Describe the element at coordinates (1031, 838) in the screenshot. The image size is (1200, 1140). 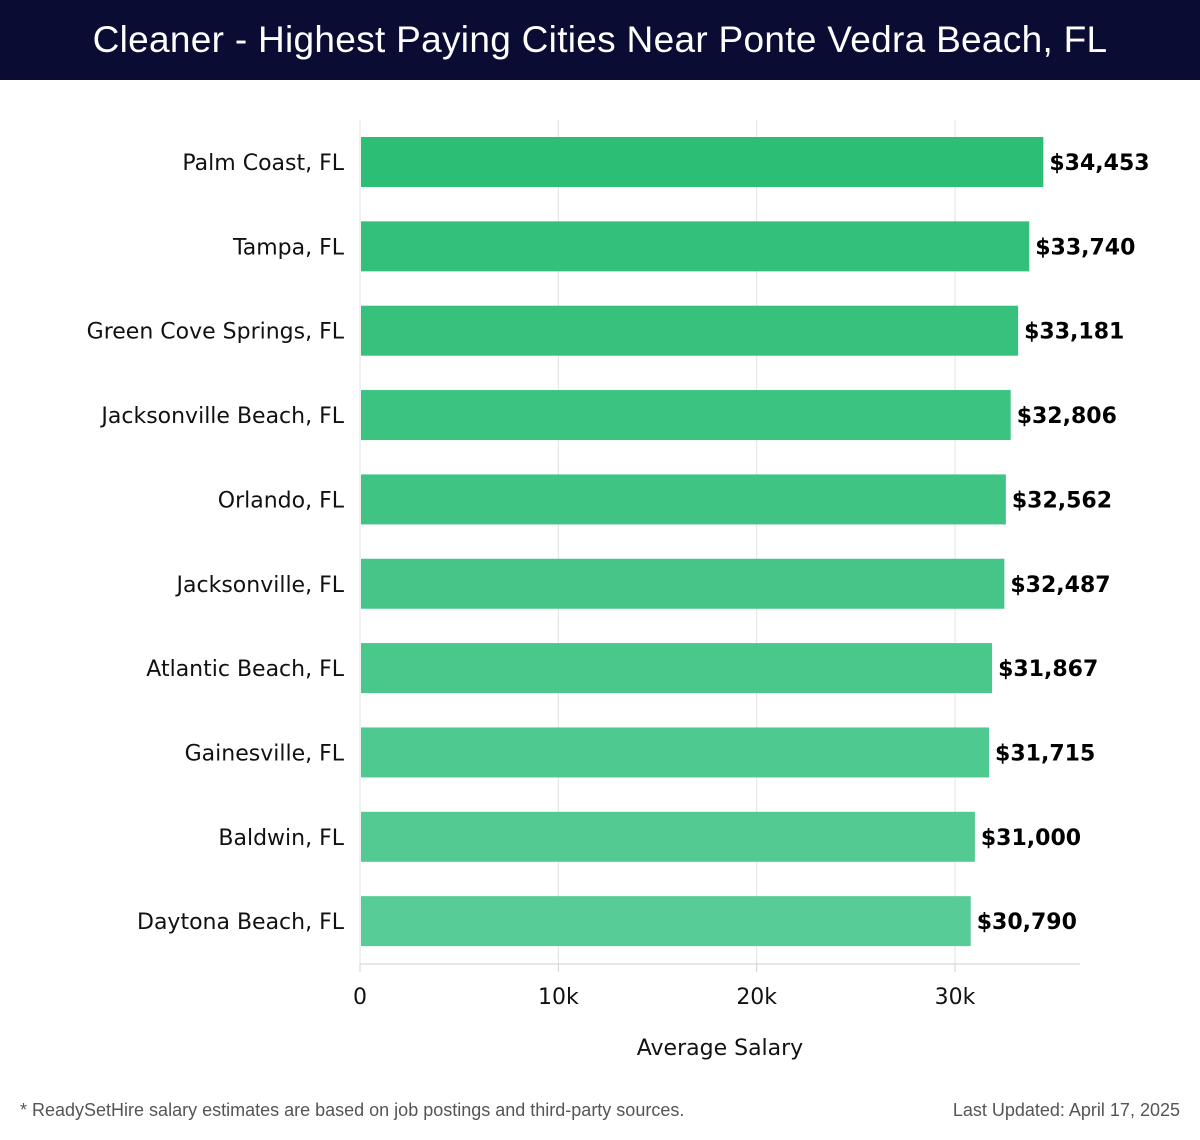
I see `data-label: $31,000` at that location.